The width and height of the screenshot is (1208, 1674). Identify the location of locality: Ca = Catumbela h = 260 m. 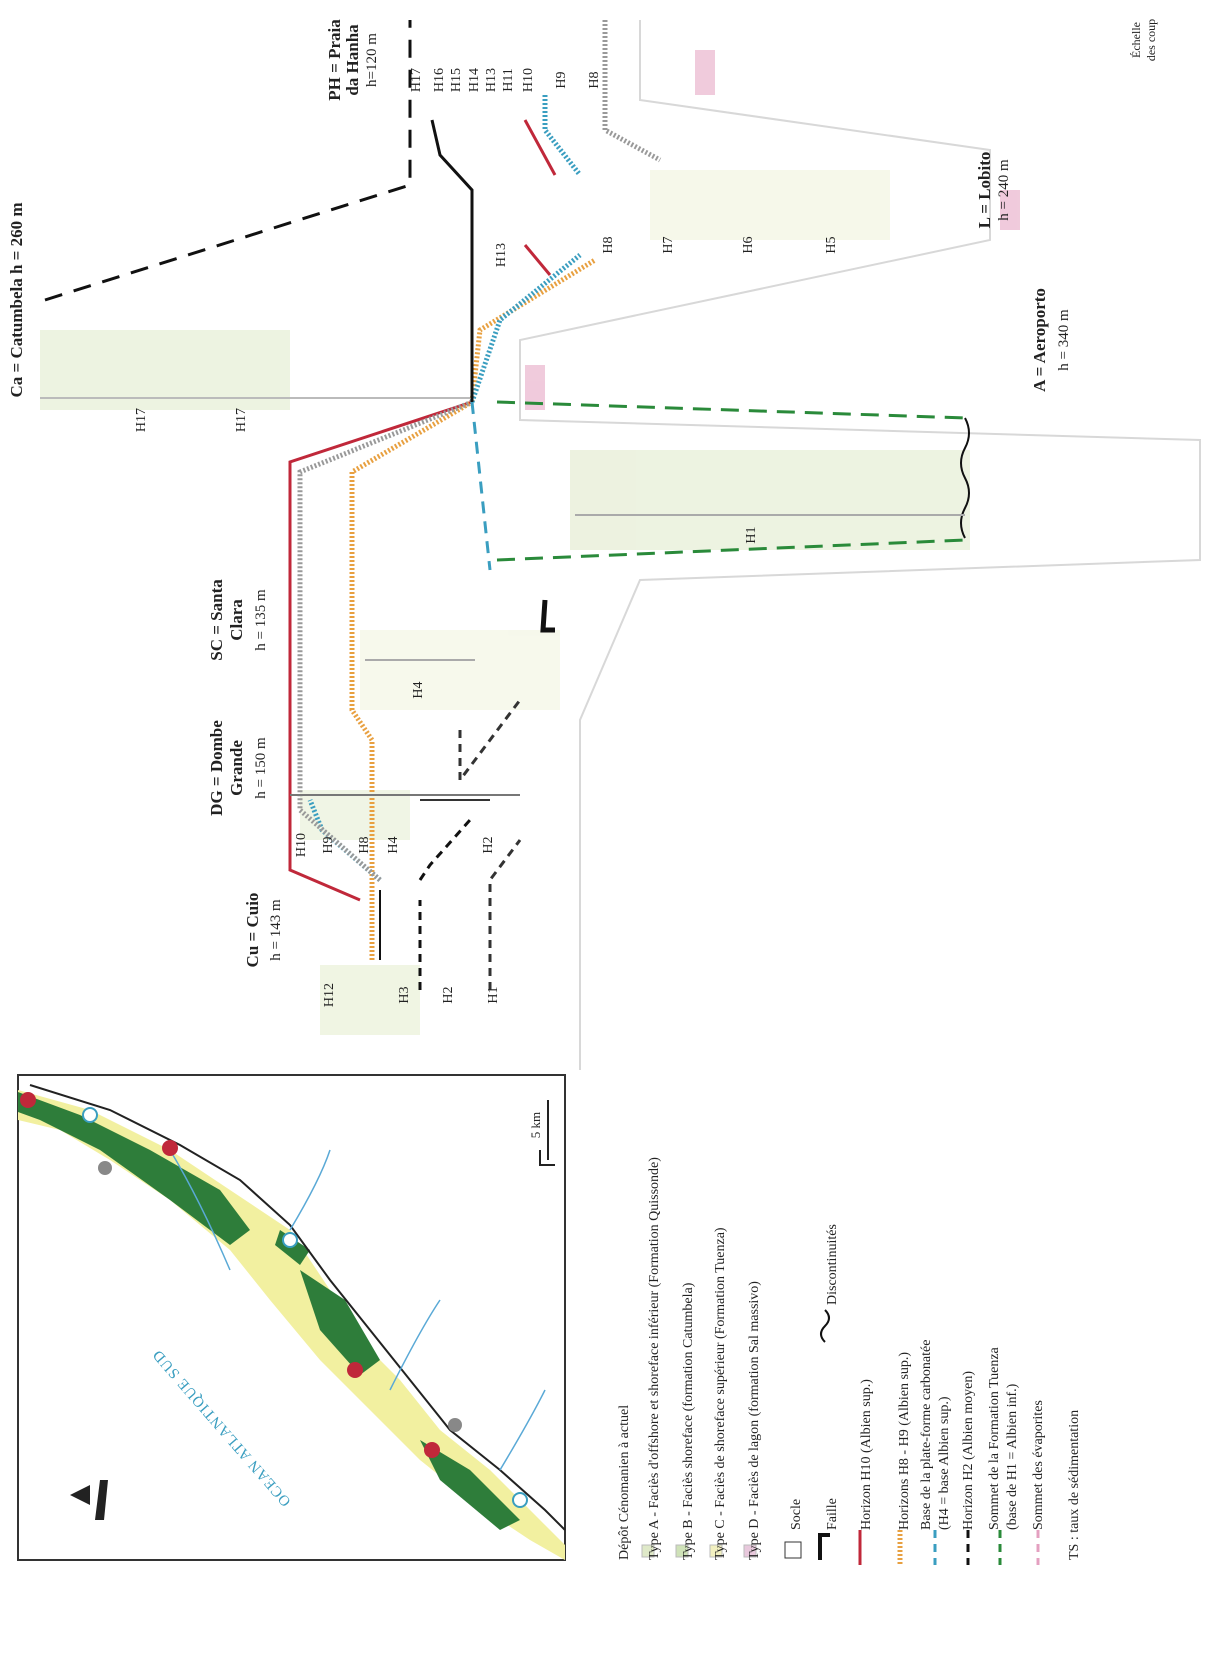
(16, 299).